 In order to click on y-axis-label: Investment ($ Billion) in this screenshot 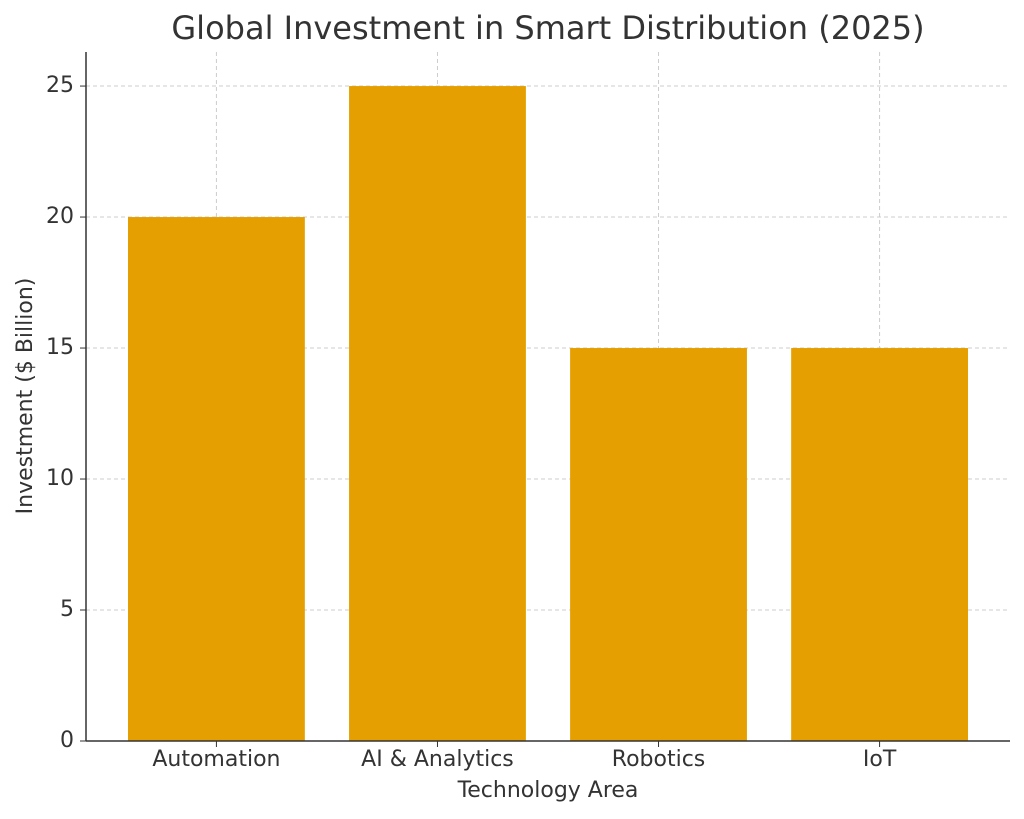, I will do `click(25, 396)`.